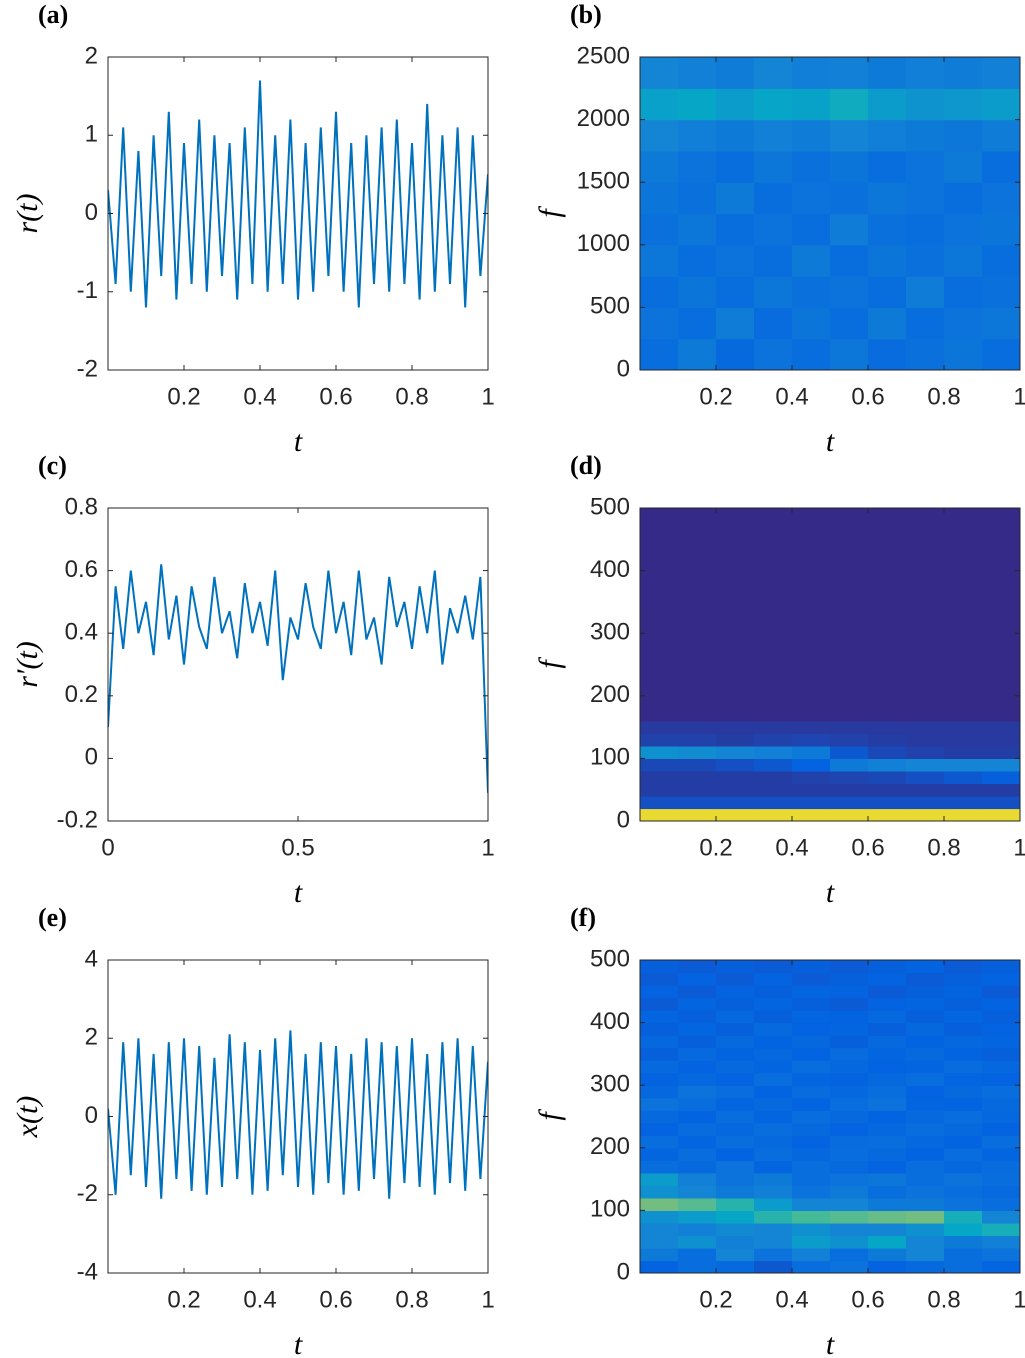 This screenshot has height=1358, width=1025. I want to click on y-tick-label: 2500, so click(603, 55).